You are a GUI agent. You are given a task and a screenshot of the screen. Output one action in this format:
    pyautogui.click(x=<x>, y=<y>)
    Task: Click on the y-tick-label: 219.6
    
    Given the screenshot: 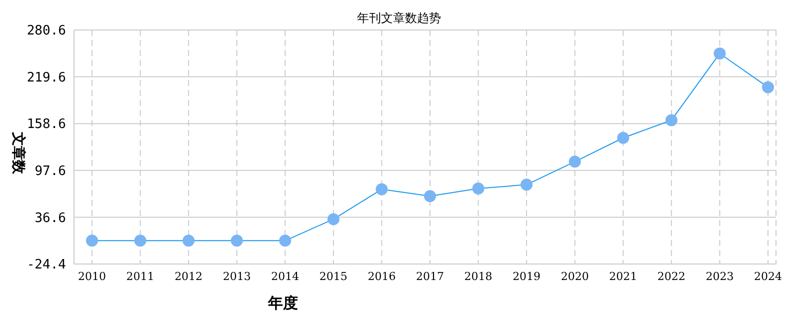 What is the action you would take?
    pyautogui.click(x=46, y=78)
    